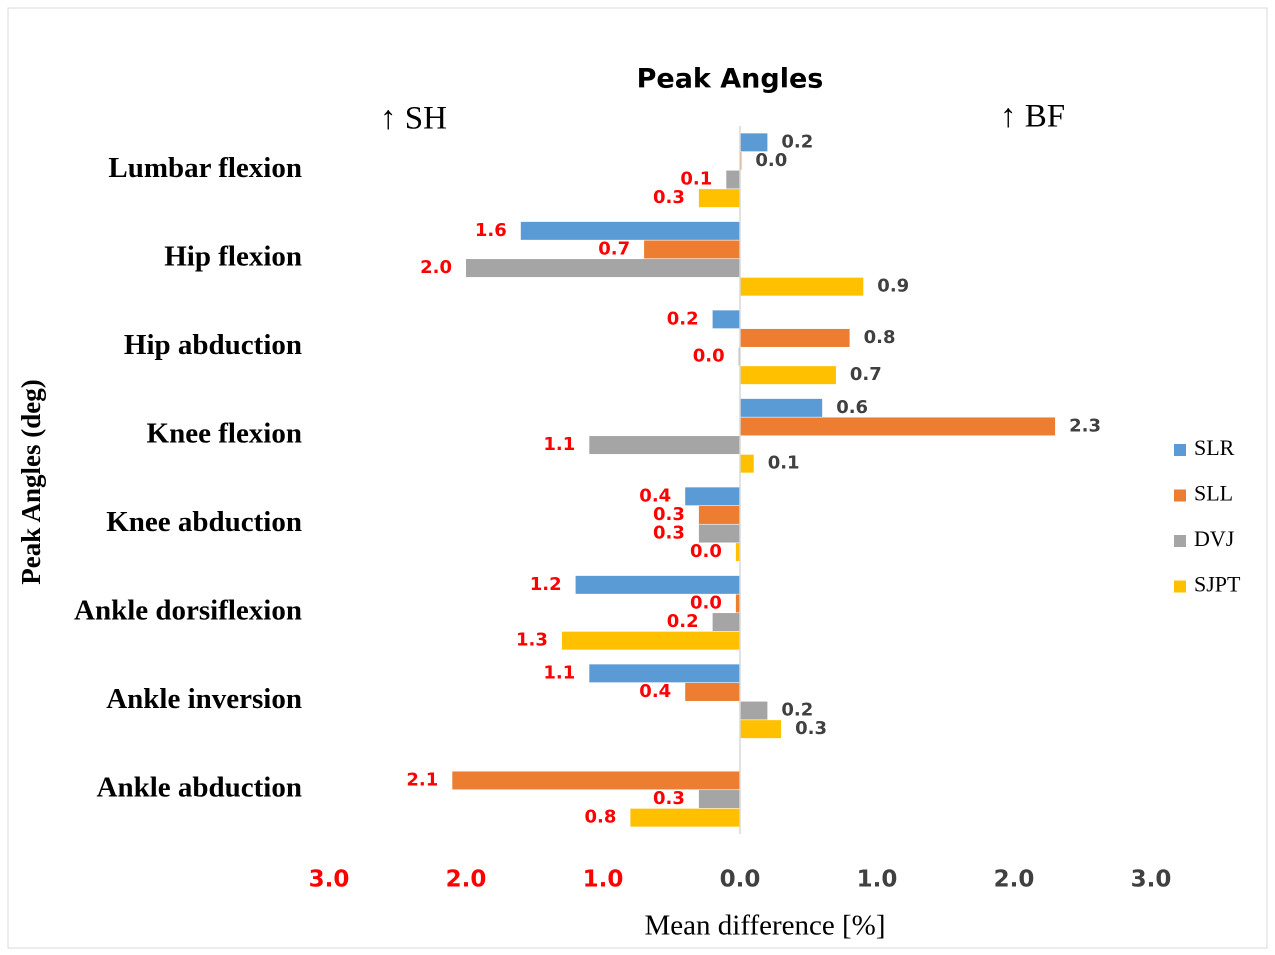 The height and width of the screenshot is (955, 1275). What do you see at coordinates (491, 230) in the screenshot?
I see `data-label: 1.6` at bounding box center [491, 230].